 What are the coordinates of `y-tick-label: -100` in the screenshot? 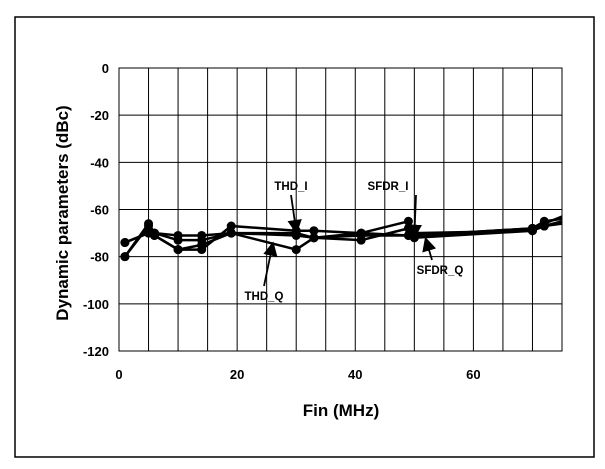 It's located at (96, 304).